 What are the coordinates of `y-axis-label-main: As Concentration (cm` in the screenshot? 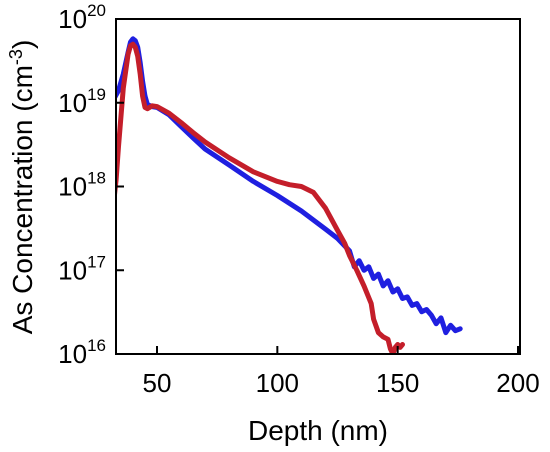 It's located at (22, 199).